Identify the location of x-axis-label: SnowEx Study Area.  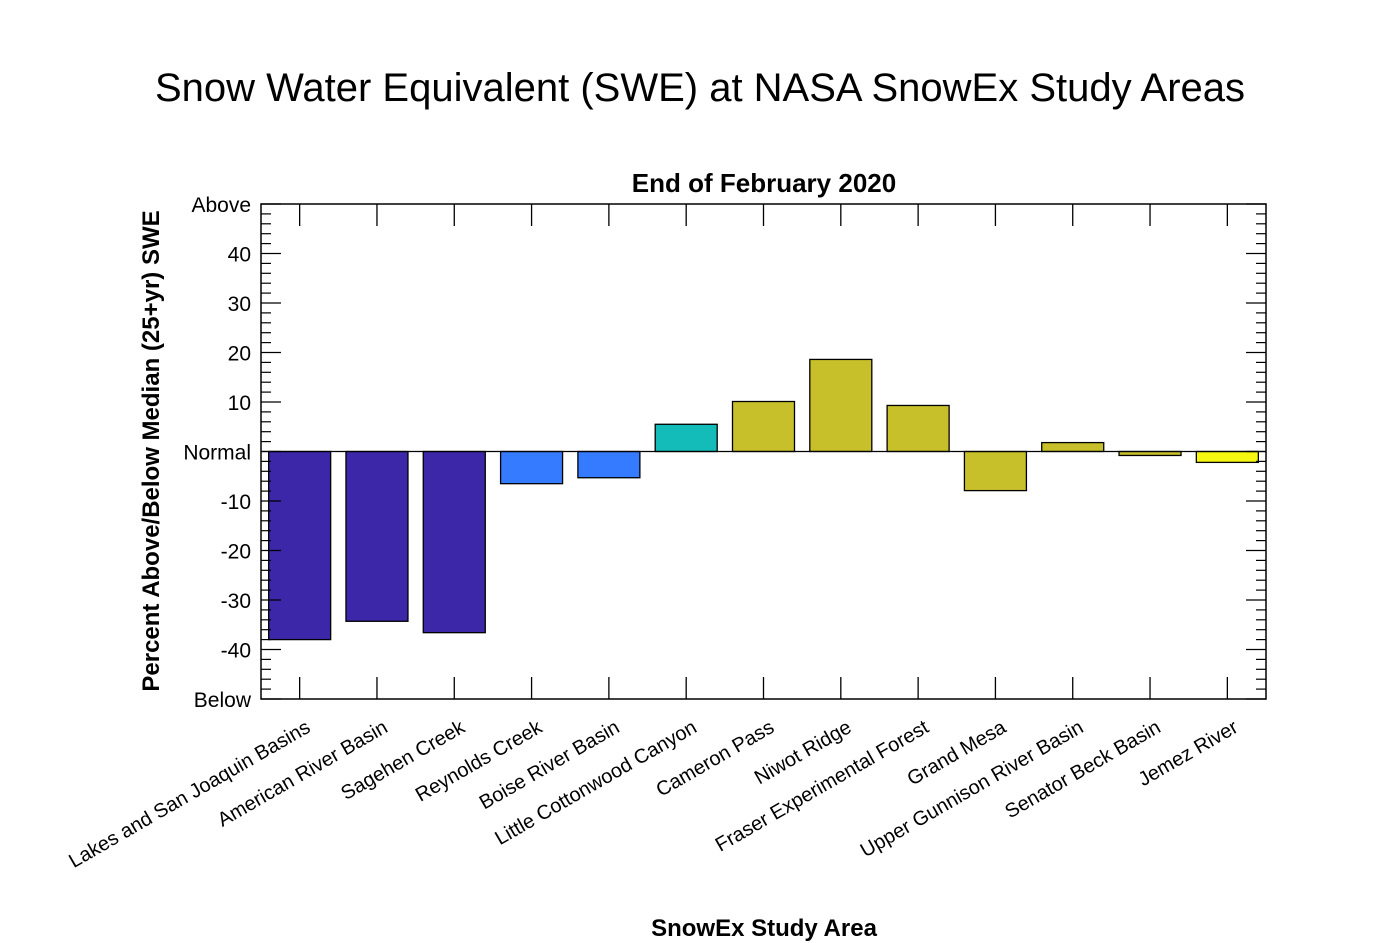
(764, 928).